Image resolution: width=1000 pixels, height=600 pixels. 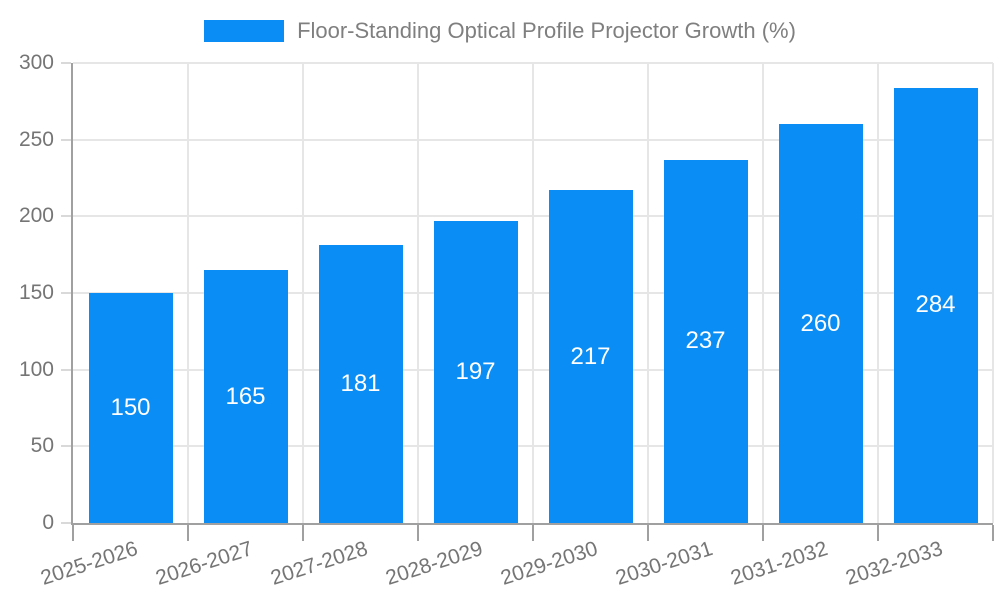 I want to click on y-axis-tick-label: 150, so click(x=36, y=292).